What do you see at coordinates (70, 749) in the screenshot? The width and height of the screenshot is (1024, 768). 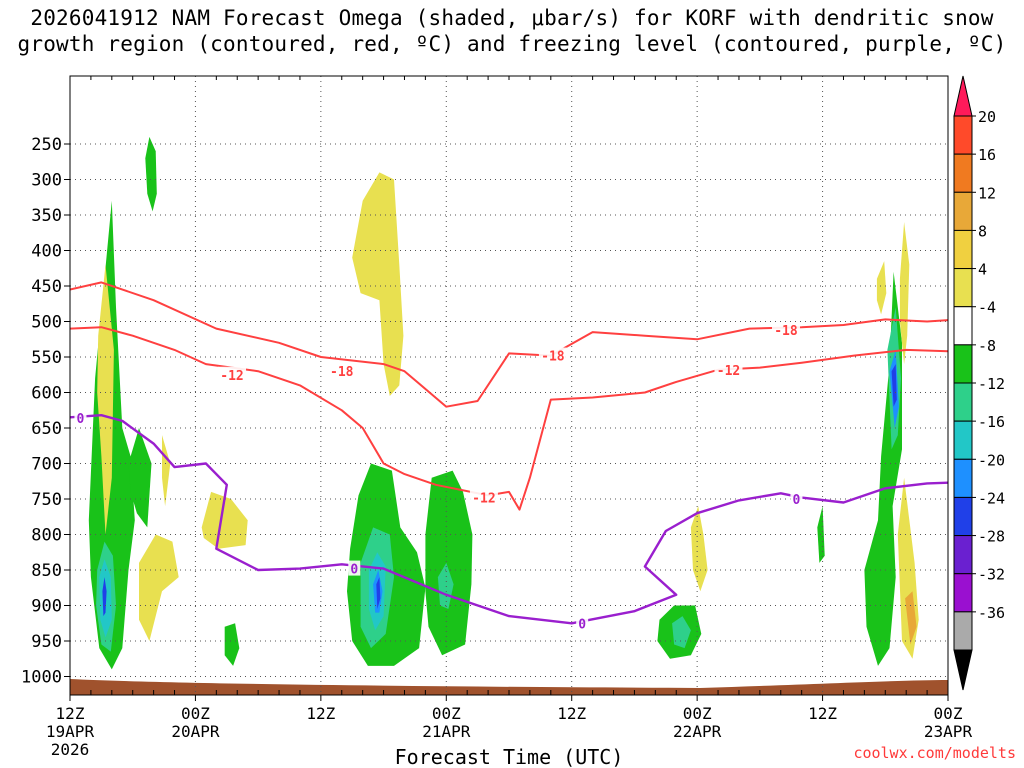 I see `x-tick-year: 2026` at bounding box center [70, 749].